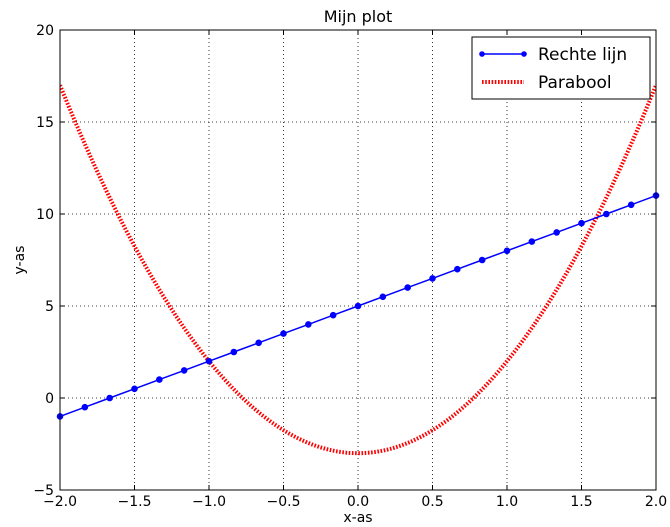 The width and height of the screenshot is (670, 527). Describe the element at coordinates (656, 502) in the screenshot. I see `x-tick-label: 2.0` at that location.